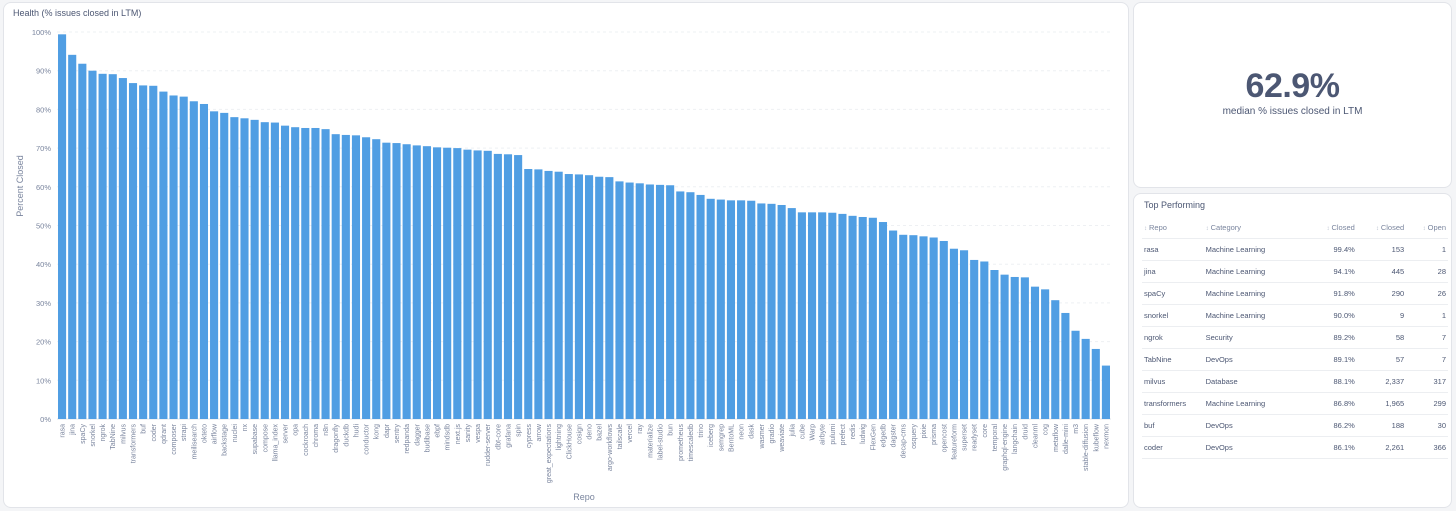 This screenshot has height=511, width=1456. What do you see at coordinates (1295, 271) in the screenshot?
I see `table-row: jina Machine Learning 94.1% 445 28` at bounding box center [1295, 271].